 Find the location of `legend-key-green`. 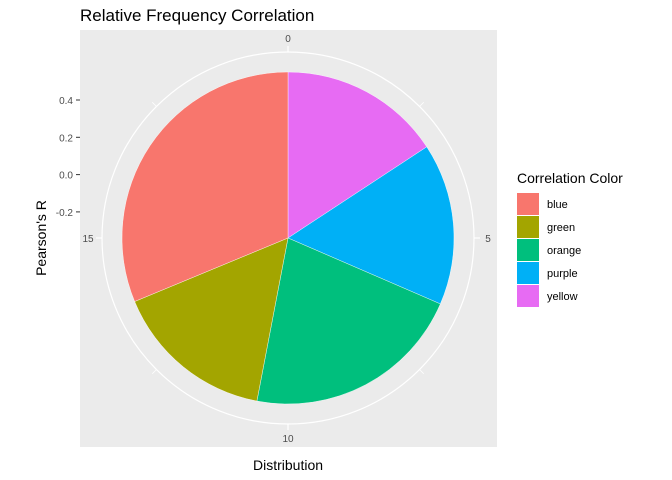

legend-key-green is located at coordinates (528, 227).